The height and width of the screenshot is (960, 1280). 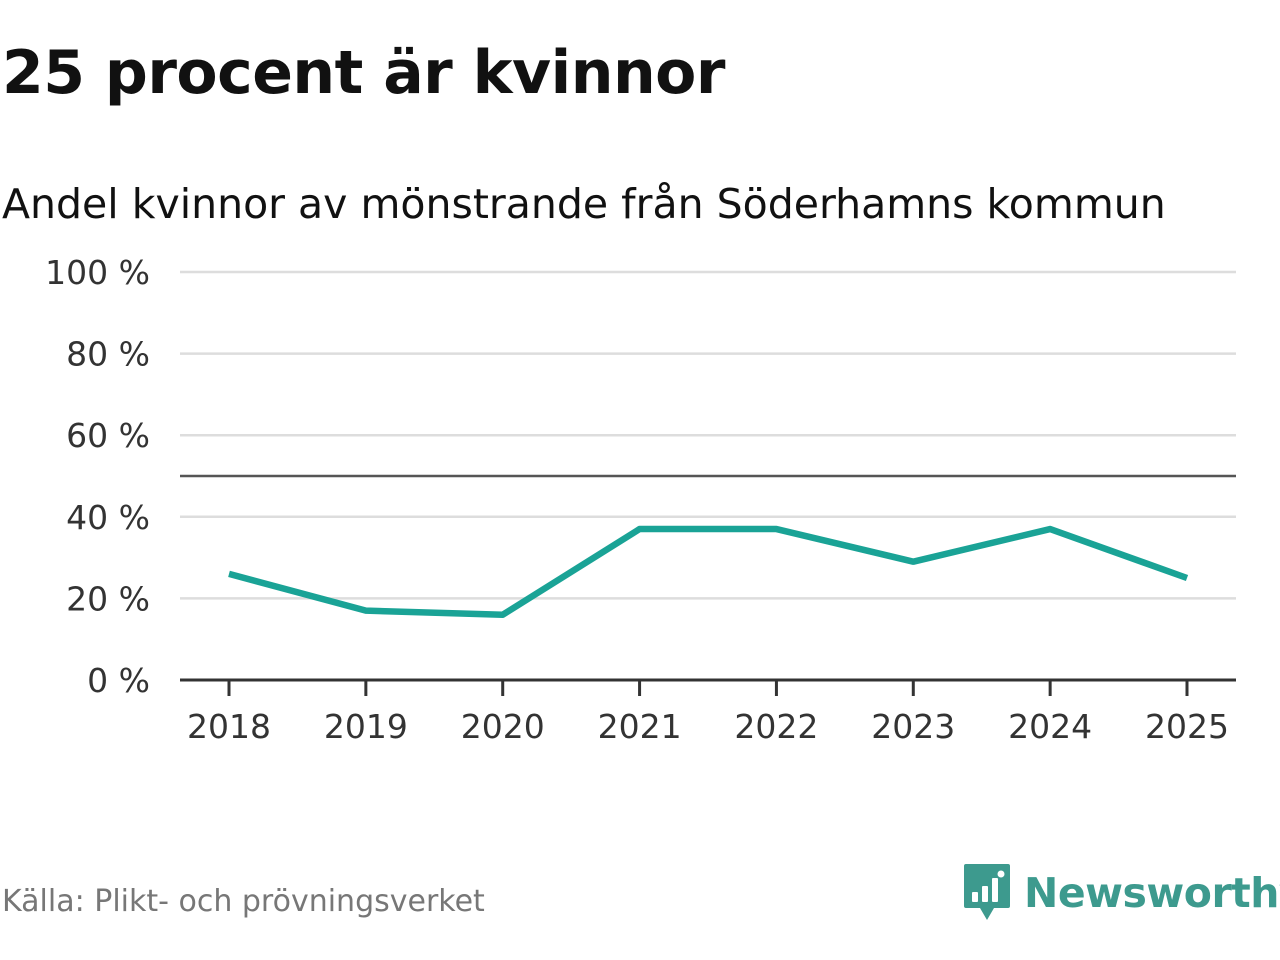 I want to click on brand-logo: Newsworthy, so click(x=1121, y=893).